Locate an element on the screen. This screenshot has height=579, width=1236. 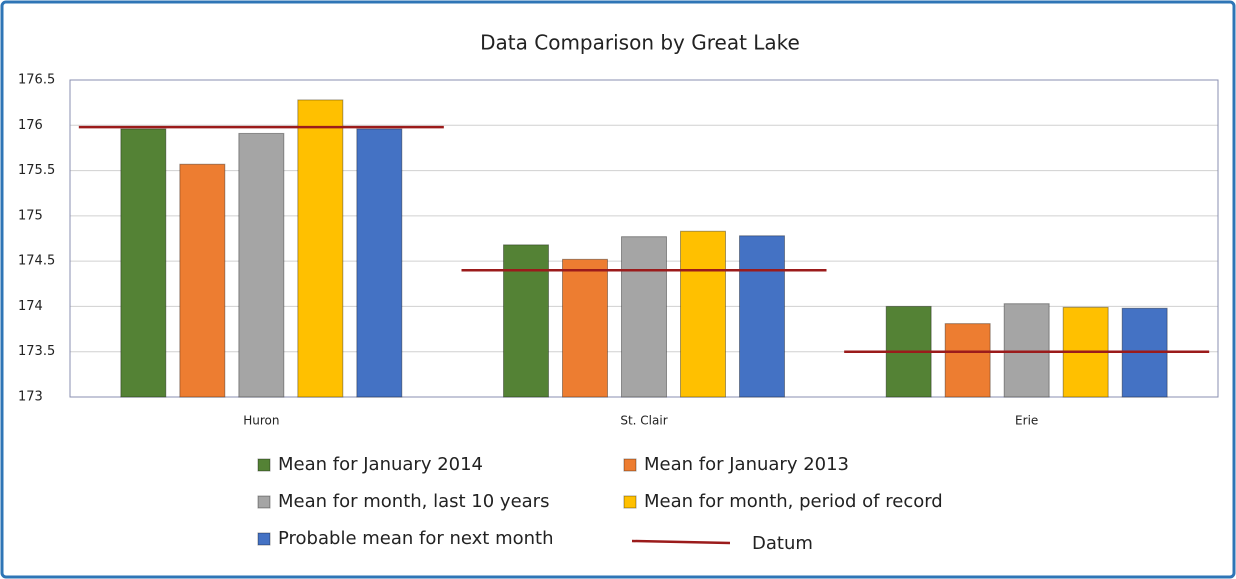
legend-label: Datum is located at coordinates (782, 543).